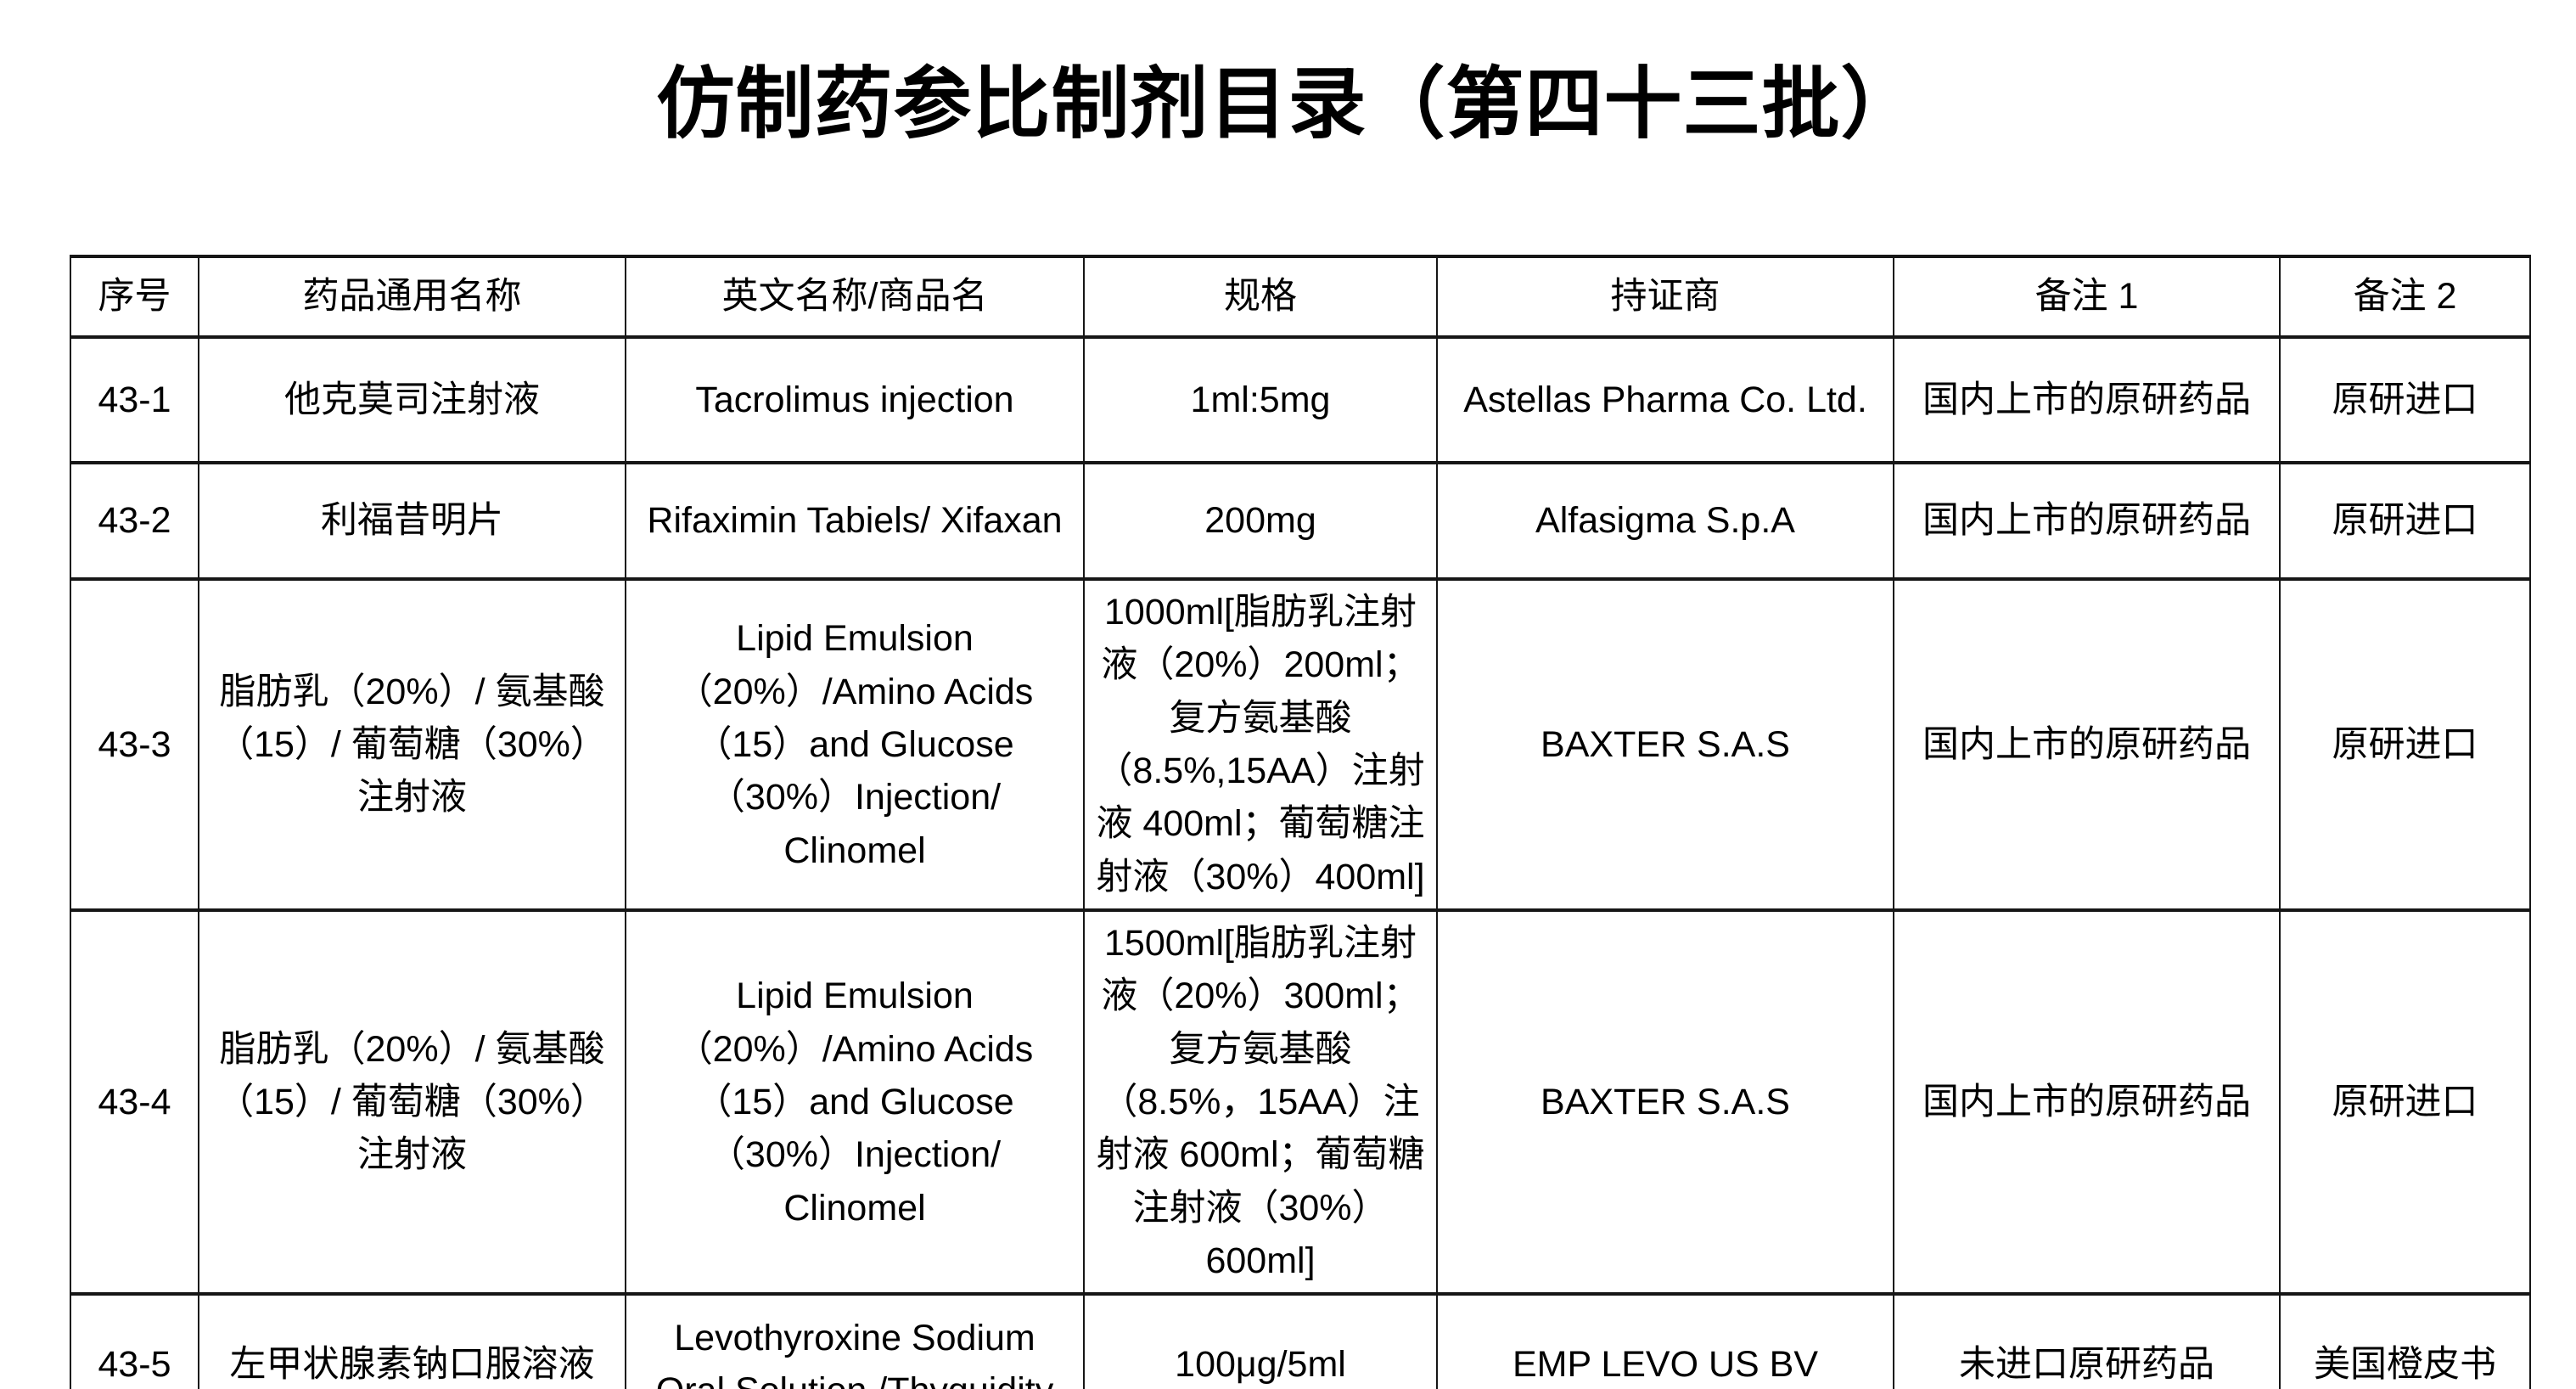  Describe the element at coordinates (855, 521) in the screenshot. I see `cell-en-name: Rifaximin Tabiels/ Xifaxan` at that location.